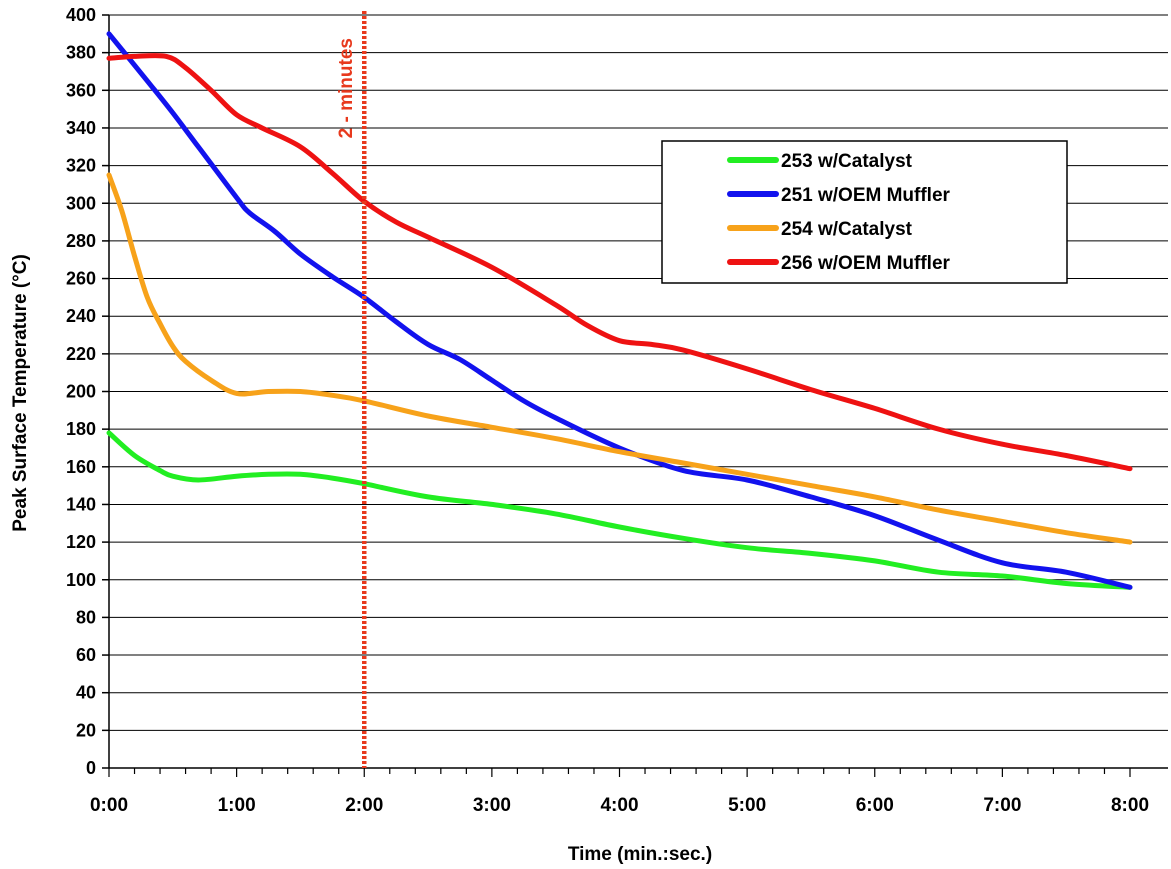  Describe the element at coordinates (847, 229) in the screenshot. I see `legend-label: 254 w/Catalyst` at that location.